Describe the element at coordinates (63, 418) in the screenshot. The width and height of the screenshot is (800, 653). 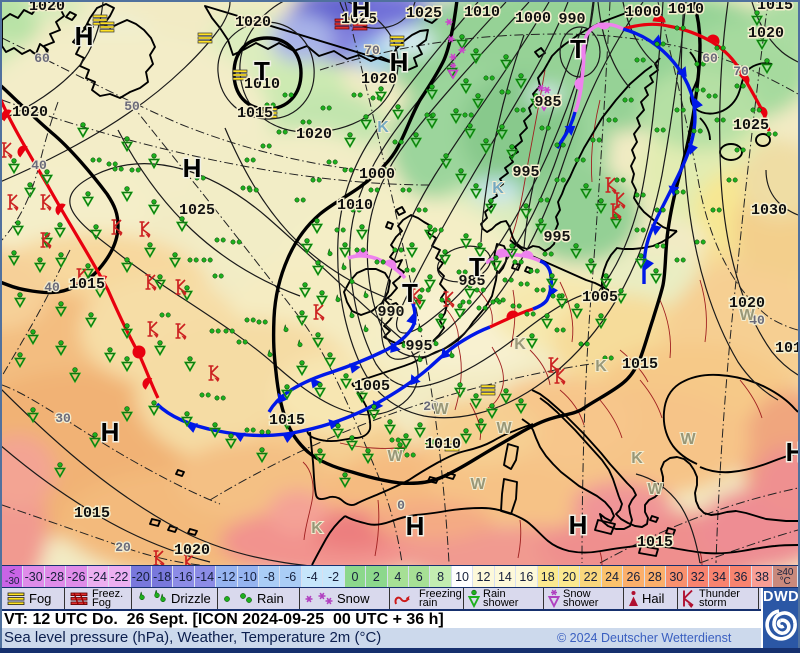
I see `svg-text: 30` at that location.